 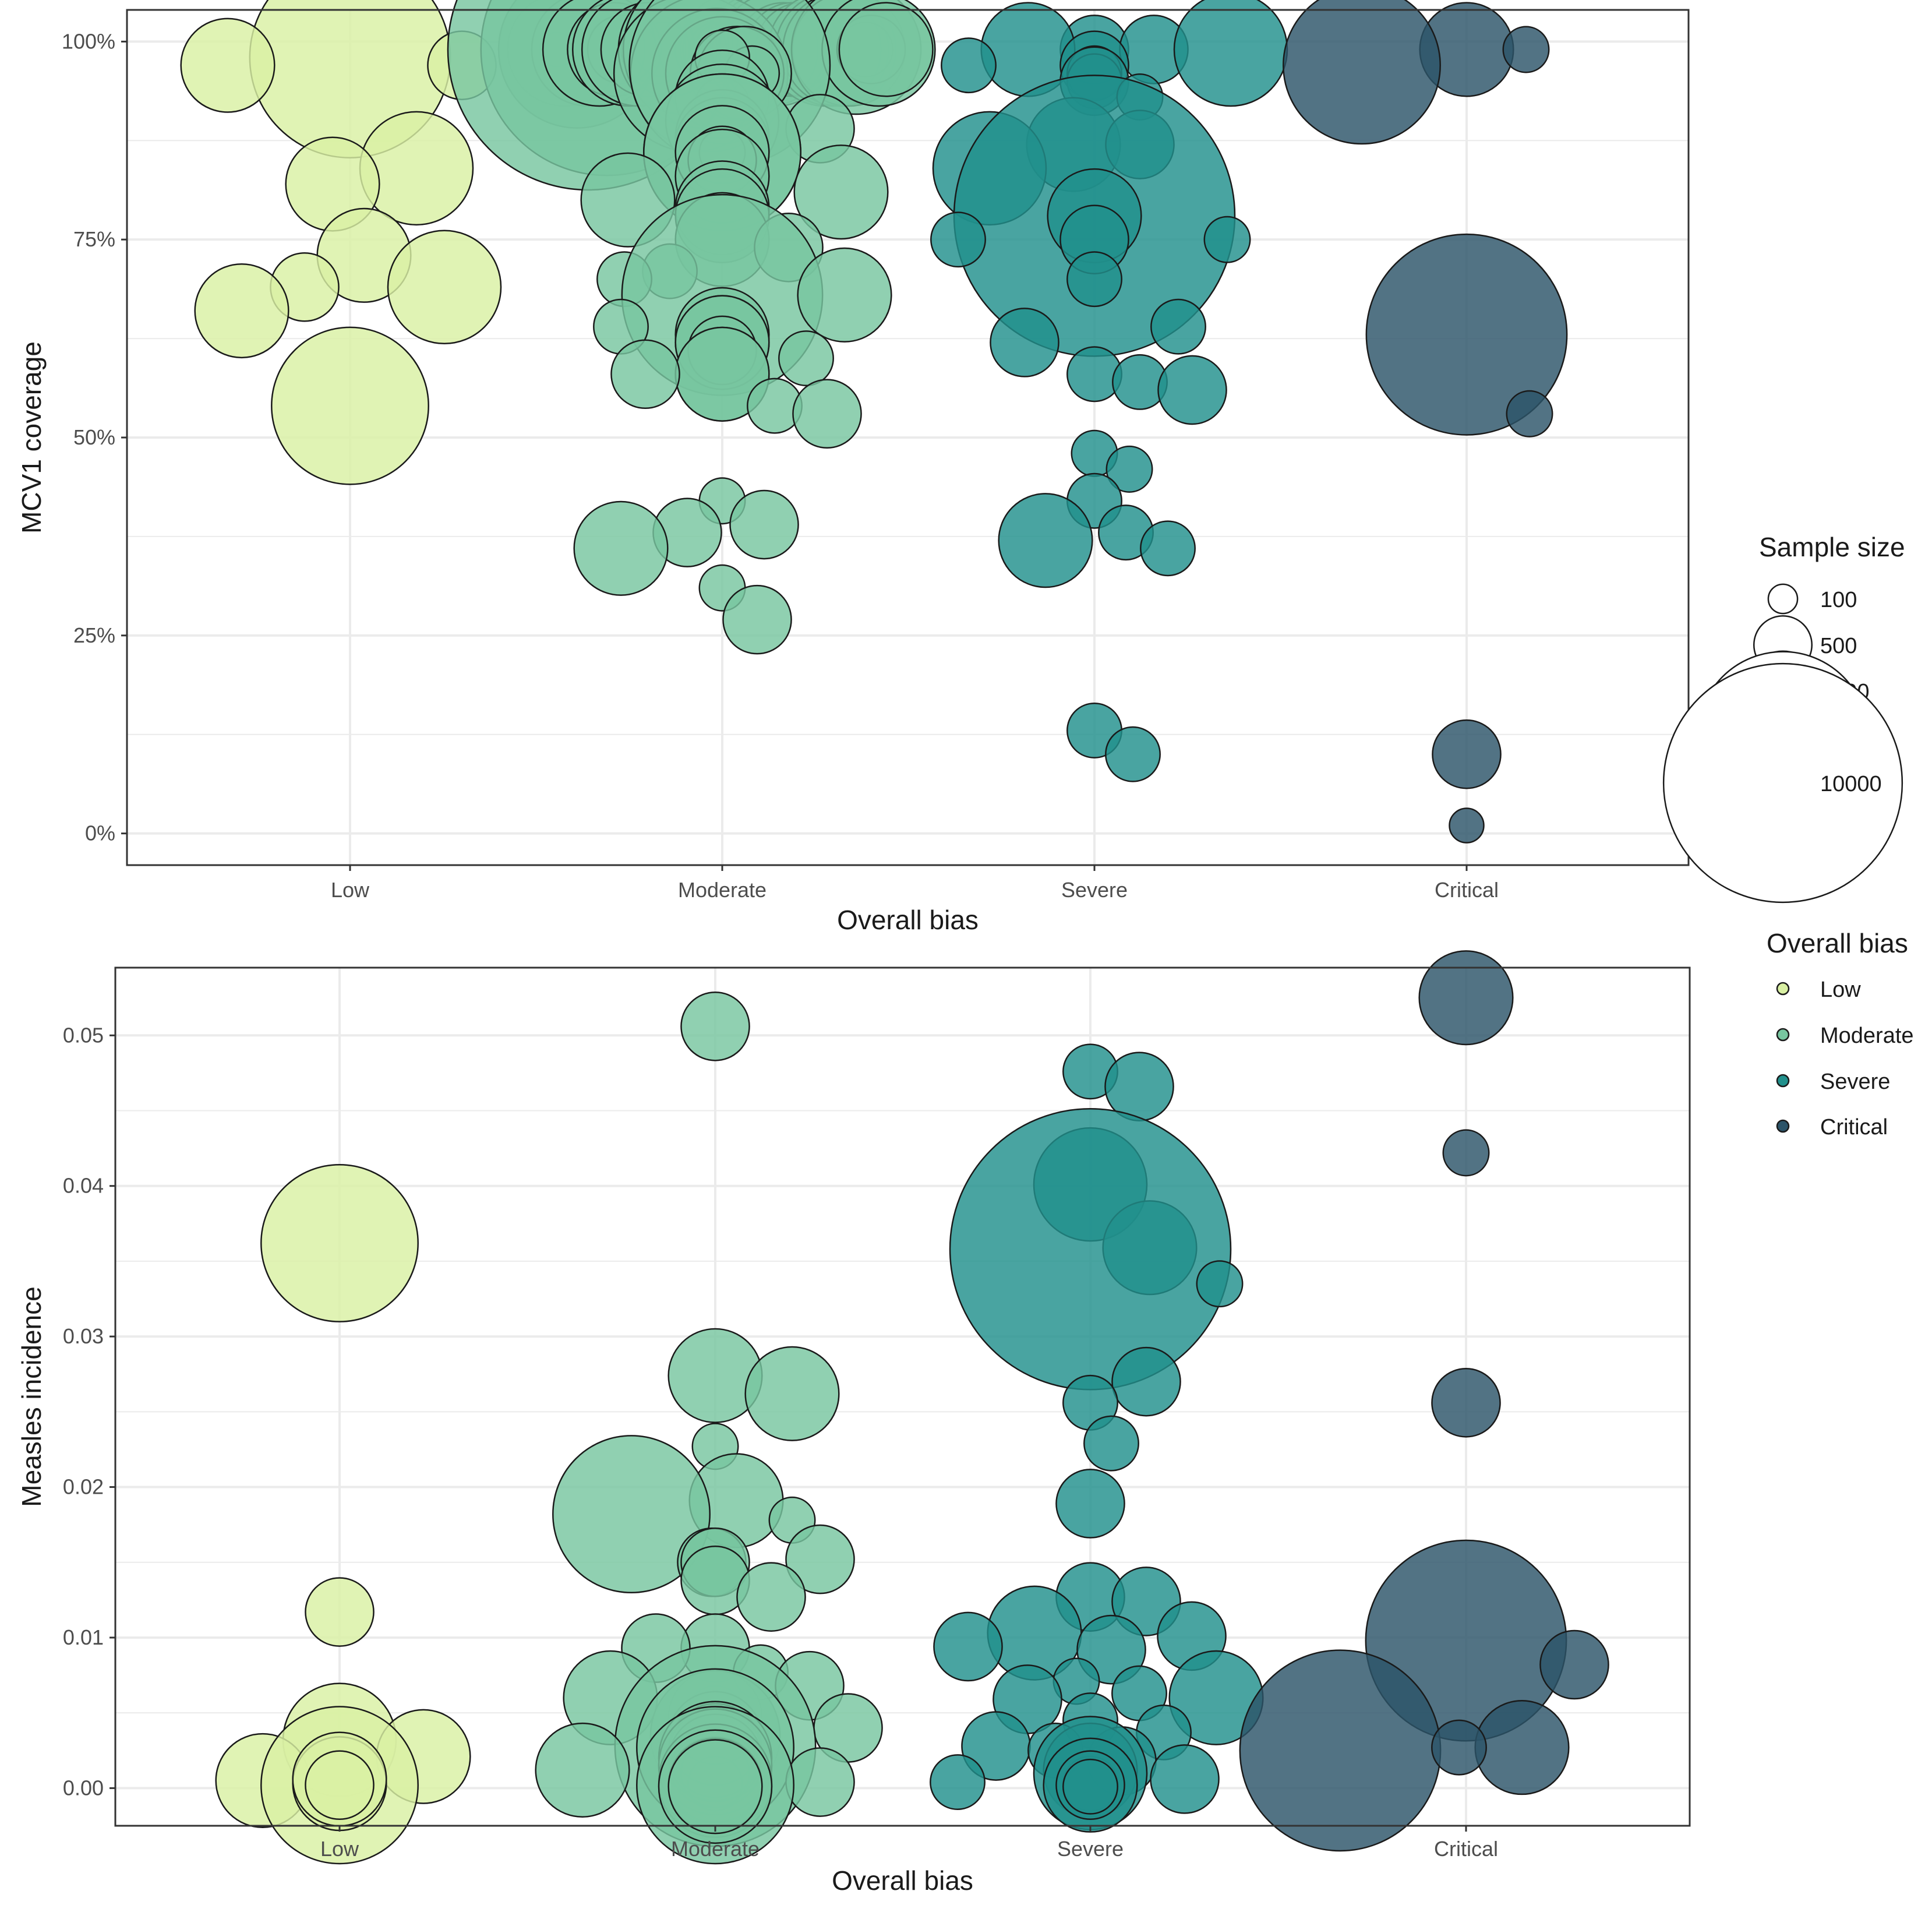 What do you see at coordinates (94, 635) in the screenshot?
I see `y-tick-label: 25%` at bounding box center [94, 635].